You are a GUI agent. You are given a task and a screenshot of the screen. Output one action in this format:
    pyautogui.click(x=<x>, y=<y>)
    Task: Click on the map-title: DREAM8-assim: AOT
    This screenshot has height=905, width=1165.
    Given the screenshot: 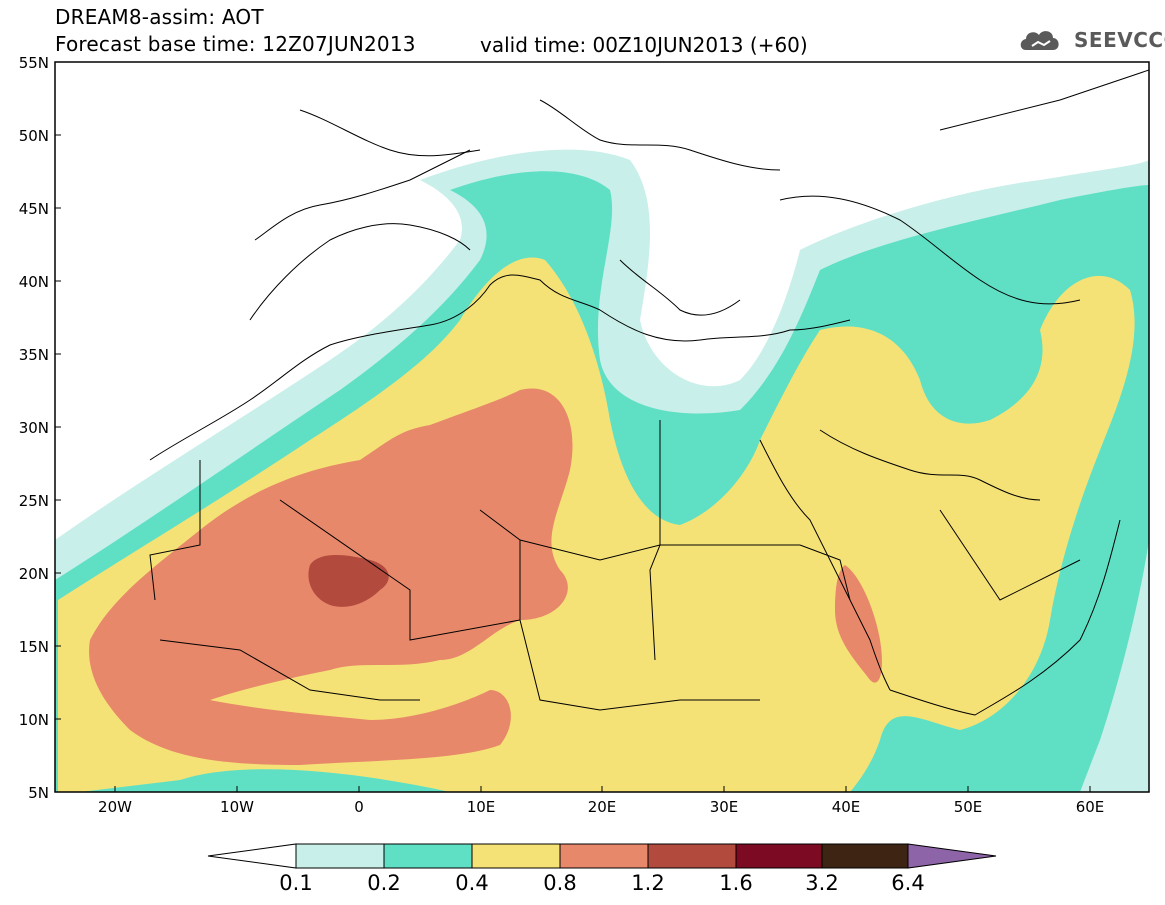 What is the action you would take?
    pyautogui.click(x=159, y=17)
    